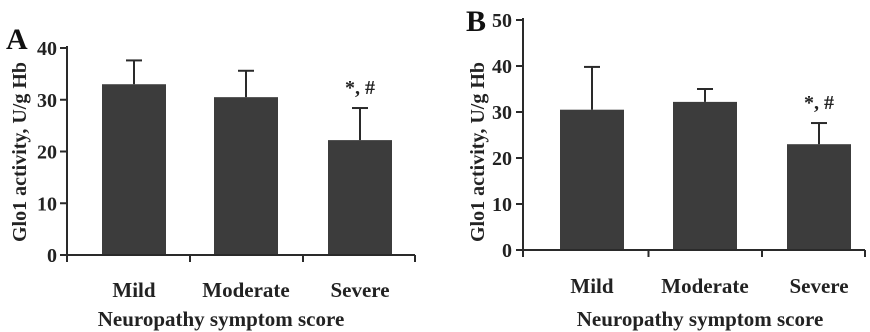  I want to click on y-tick-label-b-2: 20, so click(502, 159).